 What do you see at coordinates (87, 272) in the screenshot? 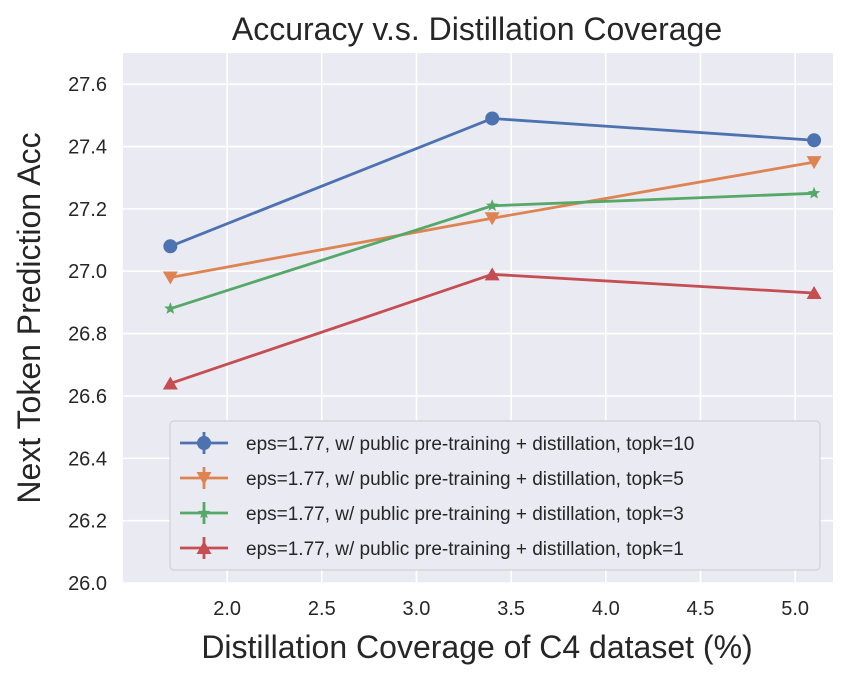
I see `y-tick-label: 27.0` at bounding box center [87, 272].